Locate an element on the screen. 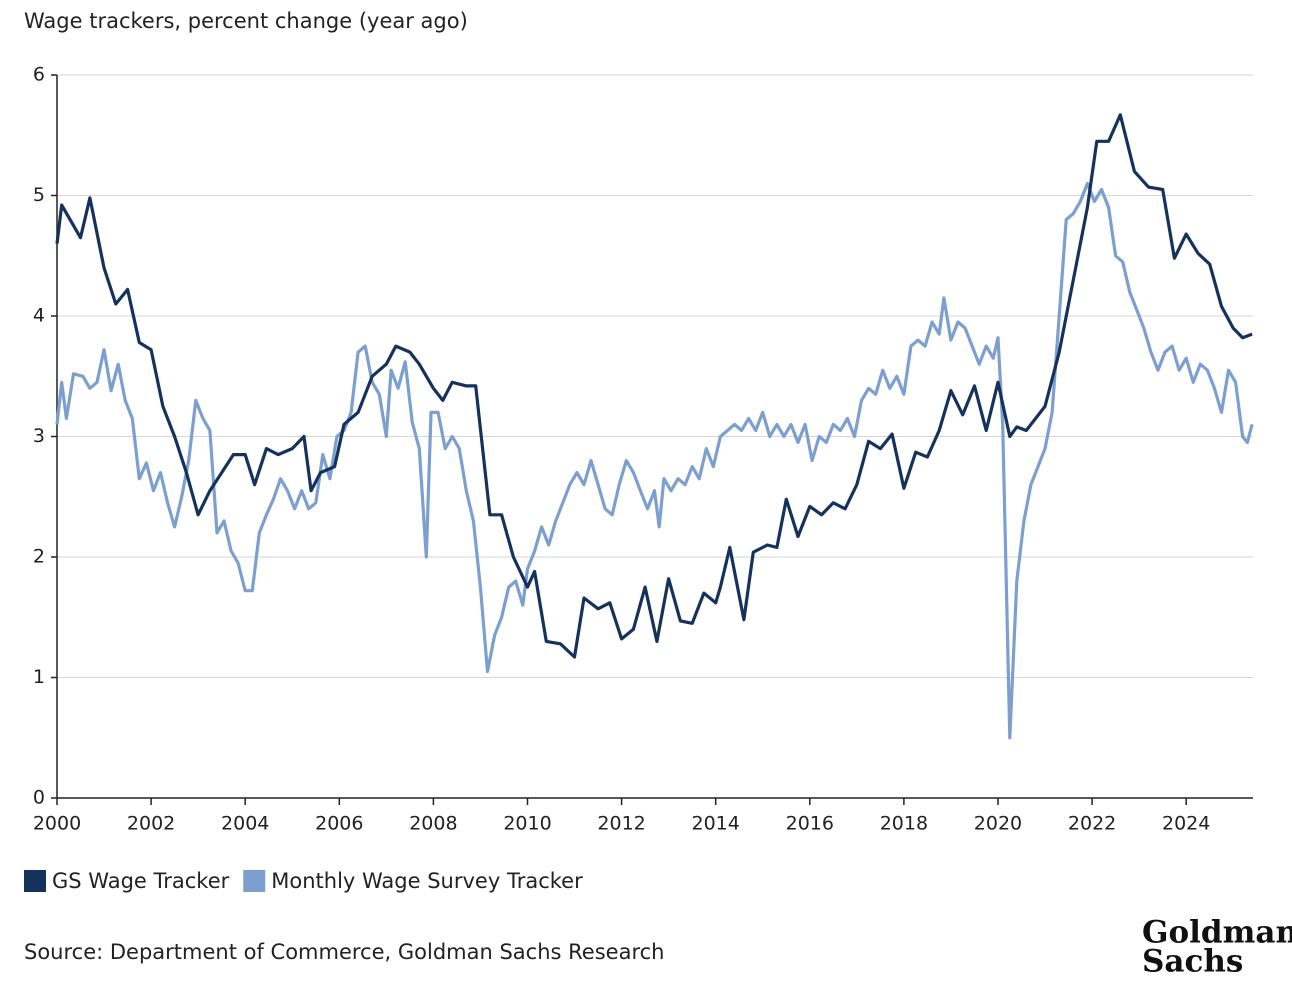 This screenshot has height=995, width=1292. x-tick-label: 2018 is located at coordinates (904, 824).